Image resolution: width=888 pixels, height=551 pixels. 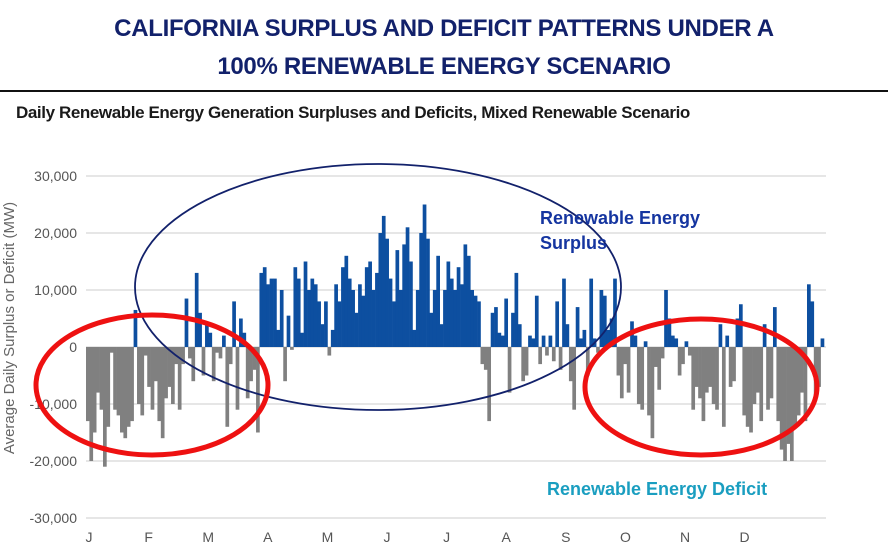 What do you see at coordinates (208, 537) in the screenshot?
I see `x-tick-label: M` at bounding box center [208, 537].